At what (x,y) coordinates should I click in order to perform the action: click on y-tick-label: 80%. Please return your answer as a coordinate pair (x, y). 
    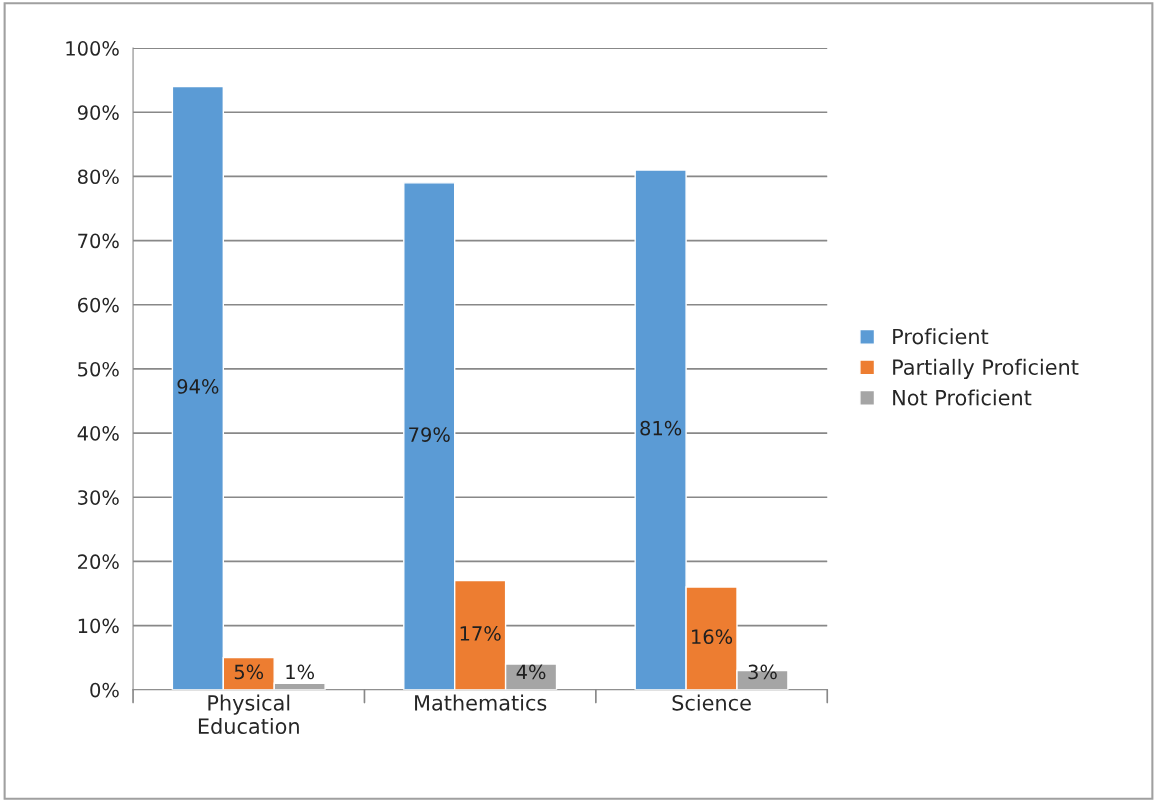
    Looking at the image, I should click on (98, 177).